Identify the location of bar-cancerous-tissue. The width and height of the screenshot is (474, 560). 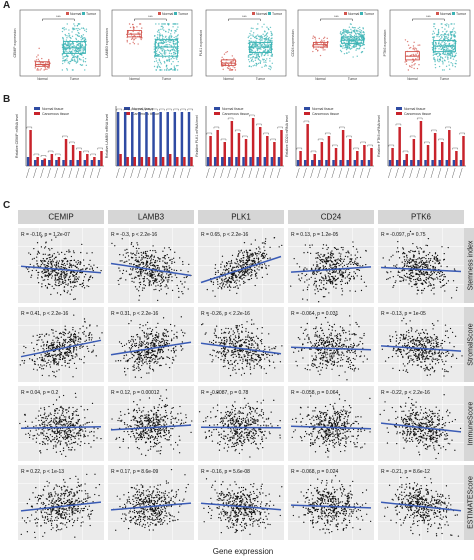
(421, 143).